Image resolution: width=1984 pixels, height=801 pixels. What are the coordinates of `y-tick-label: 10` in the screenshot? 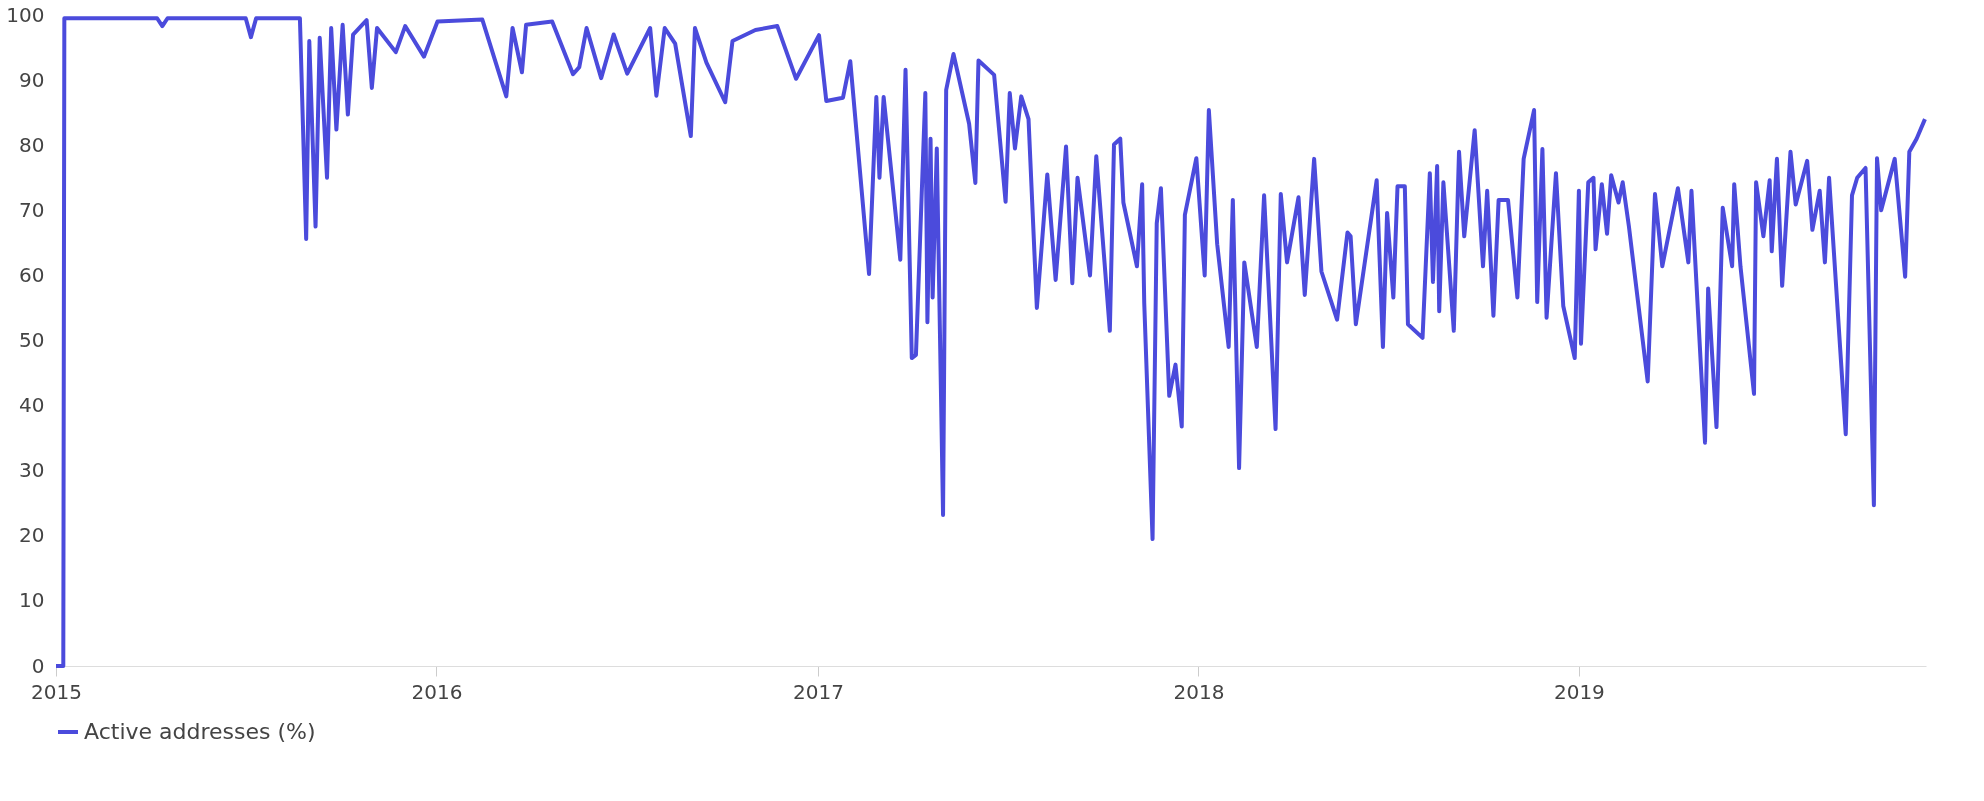 It's located at (32, 600).